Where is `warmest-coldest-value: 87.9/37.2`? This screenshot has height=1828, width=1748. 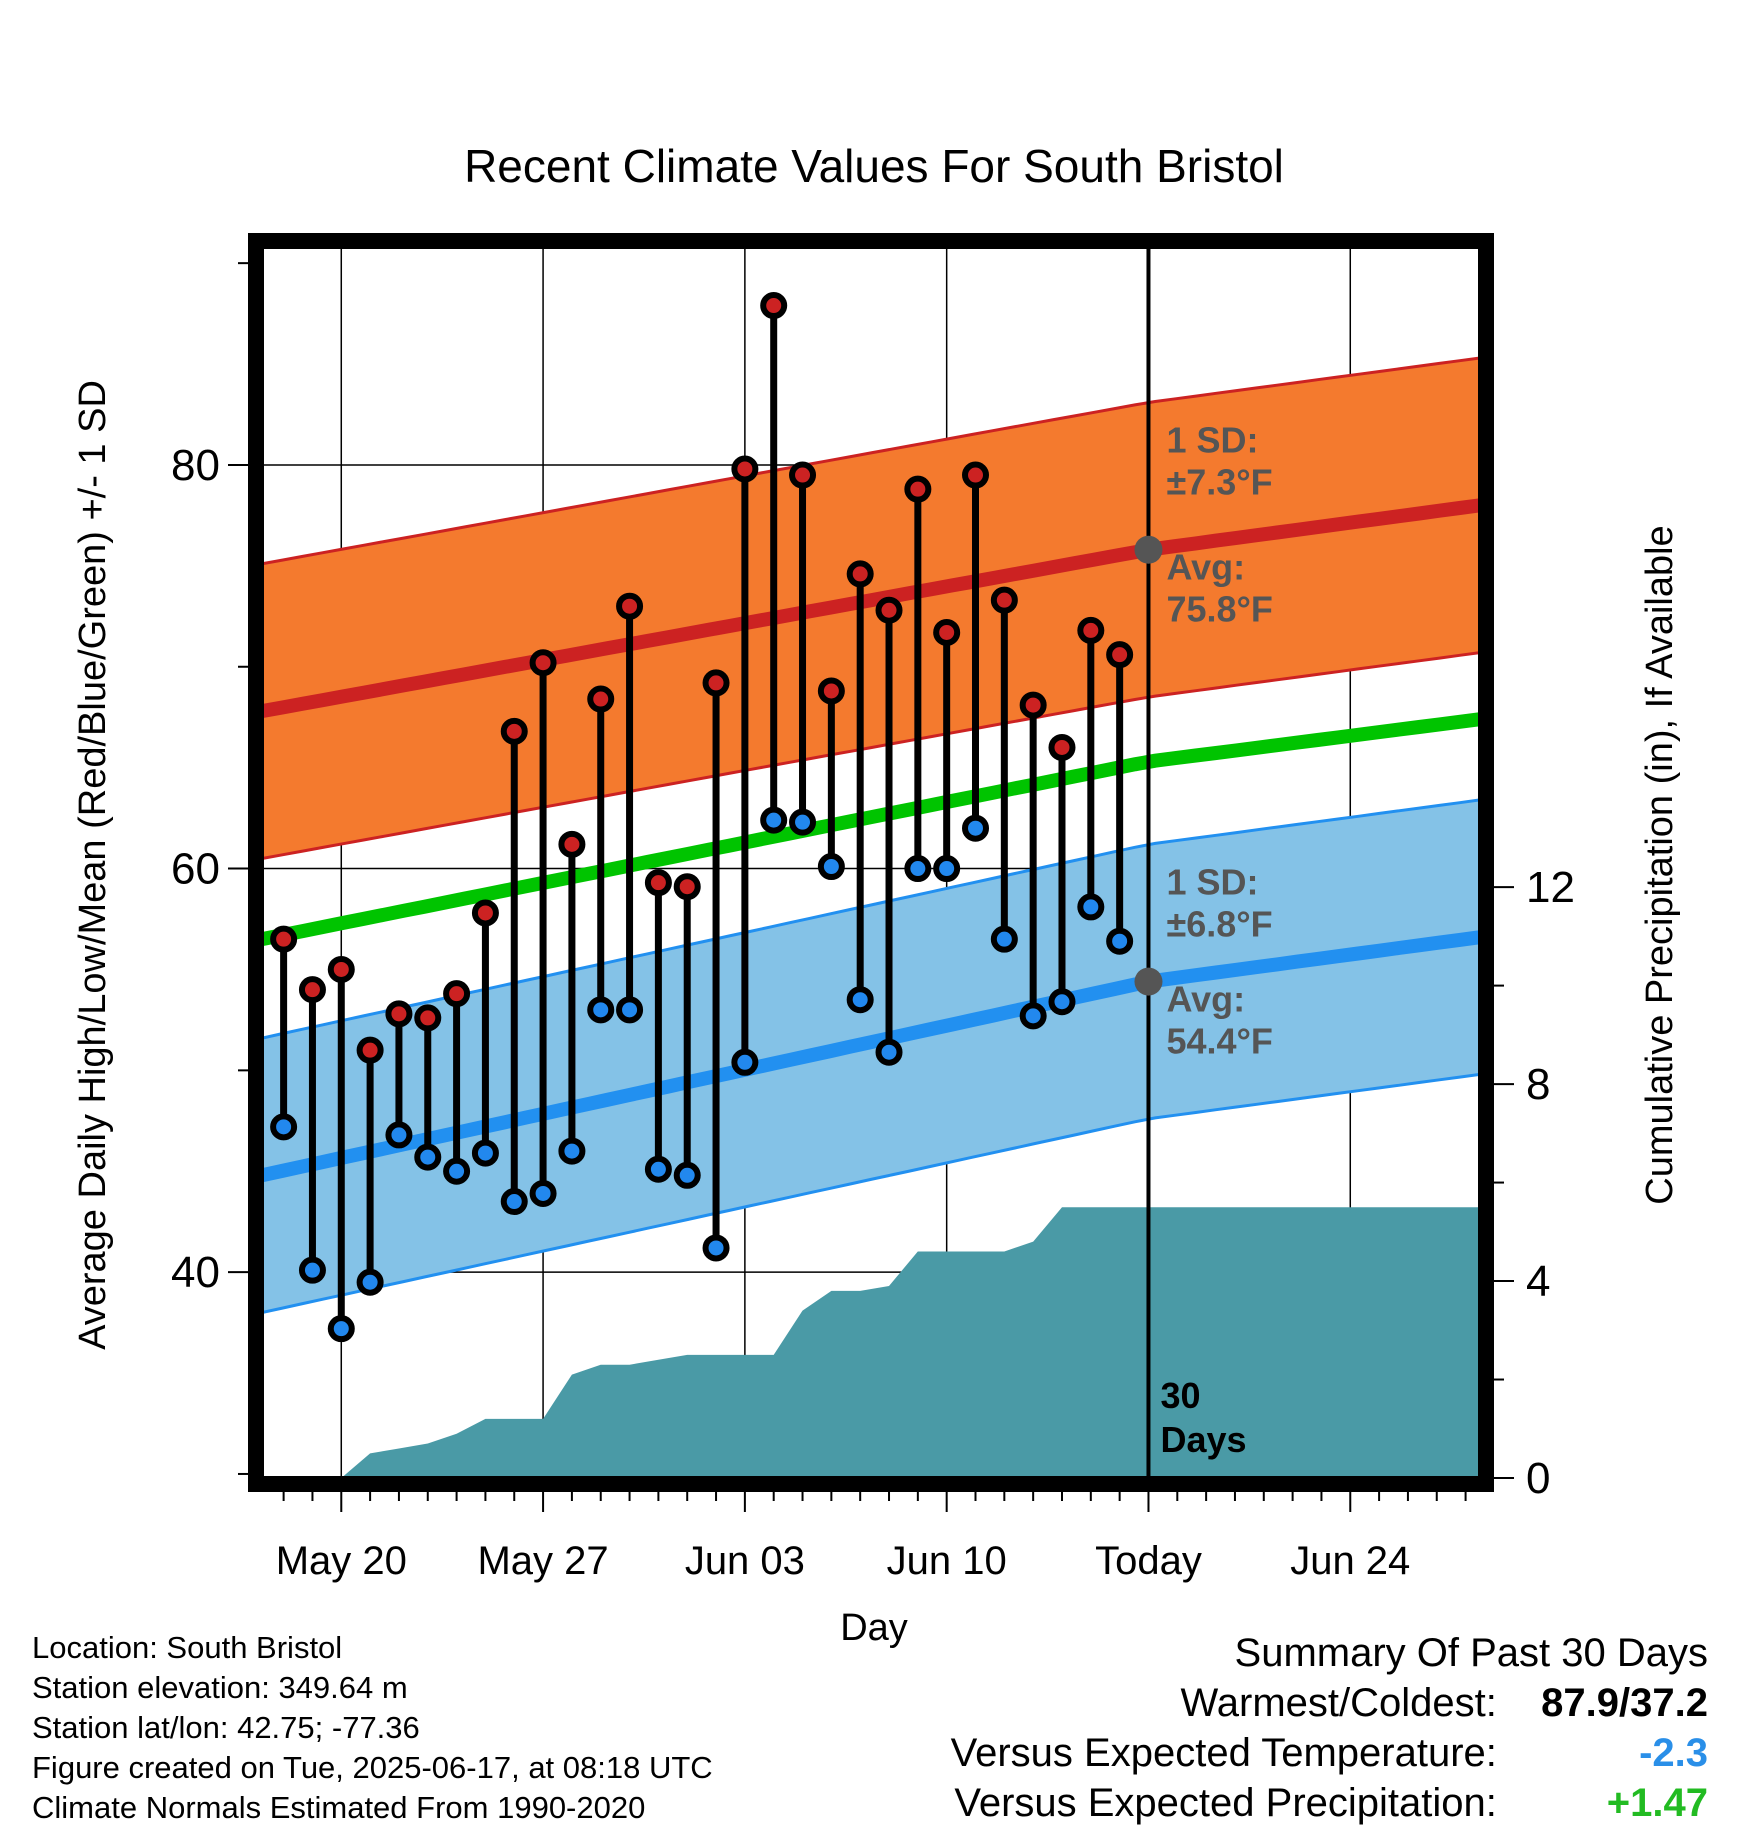
warmest-coldest-value: 87.9/37.2 is located at coordinates (1624, 1703).